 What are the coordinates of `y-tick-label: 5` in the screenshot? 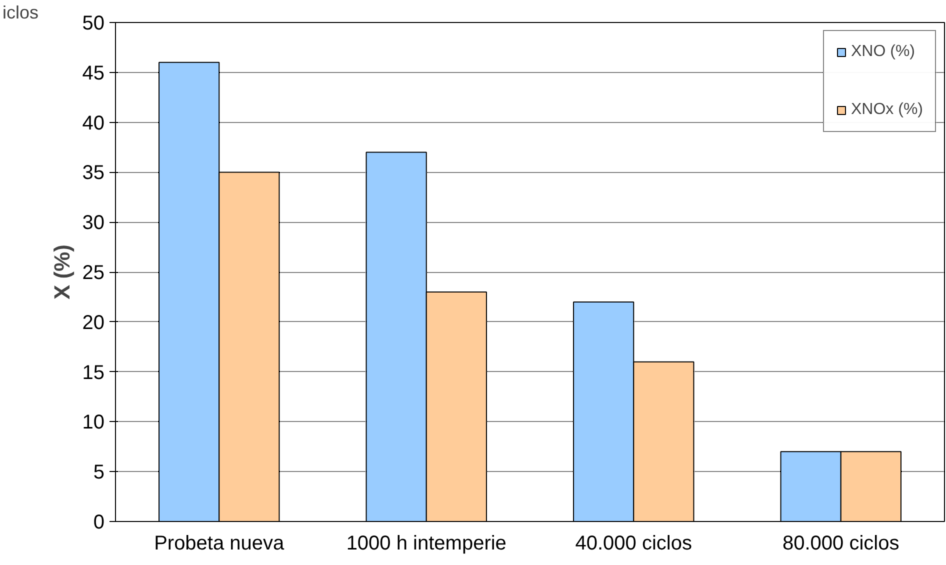 It's located at (98, 473).